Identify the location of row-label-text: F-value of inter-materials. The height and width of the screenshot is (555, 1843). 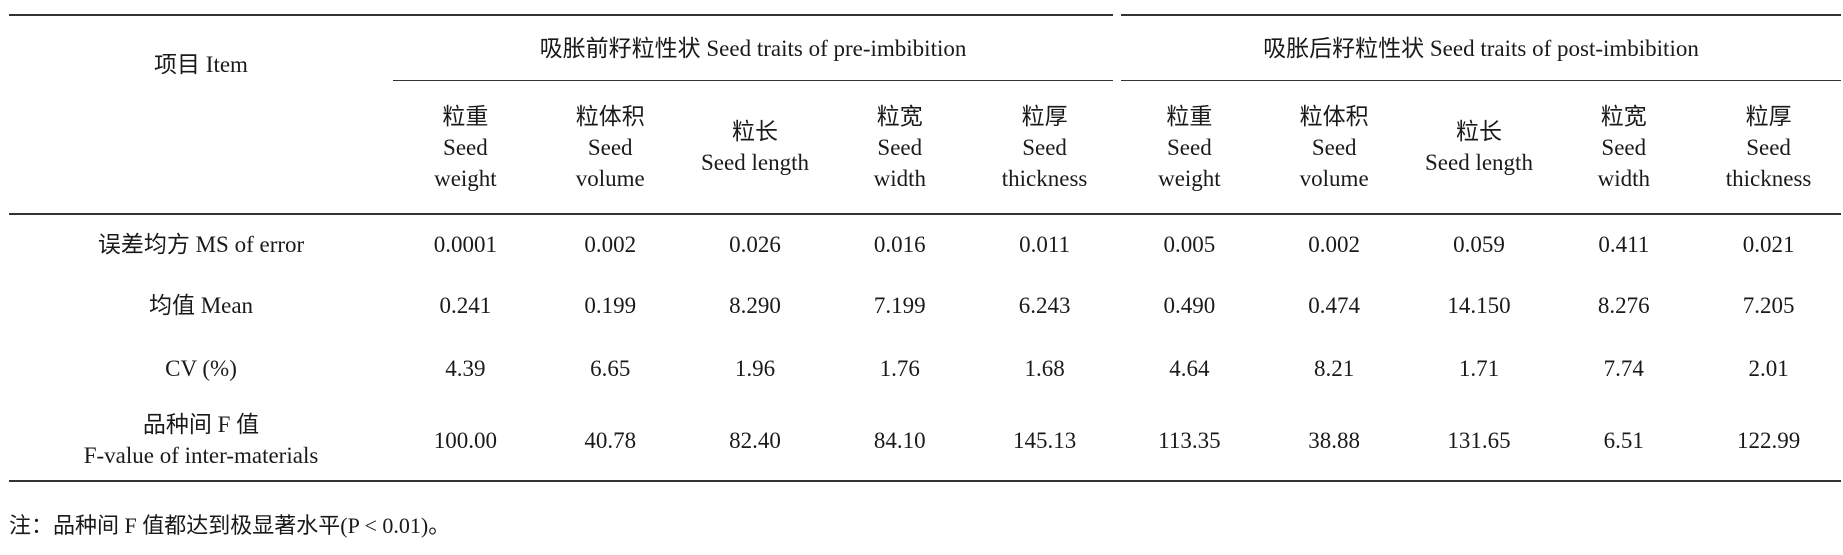
(201, 455).